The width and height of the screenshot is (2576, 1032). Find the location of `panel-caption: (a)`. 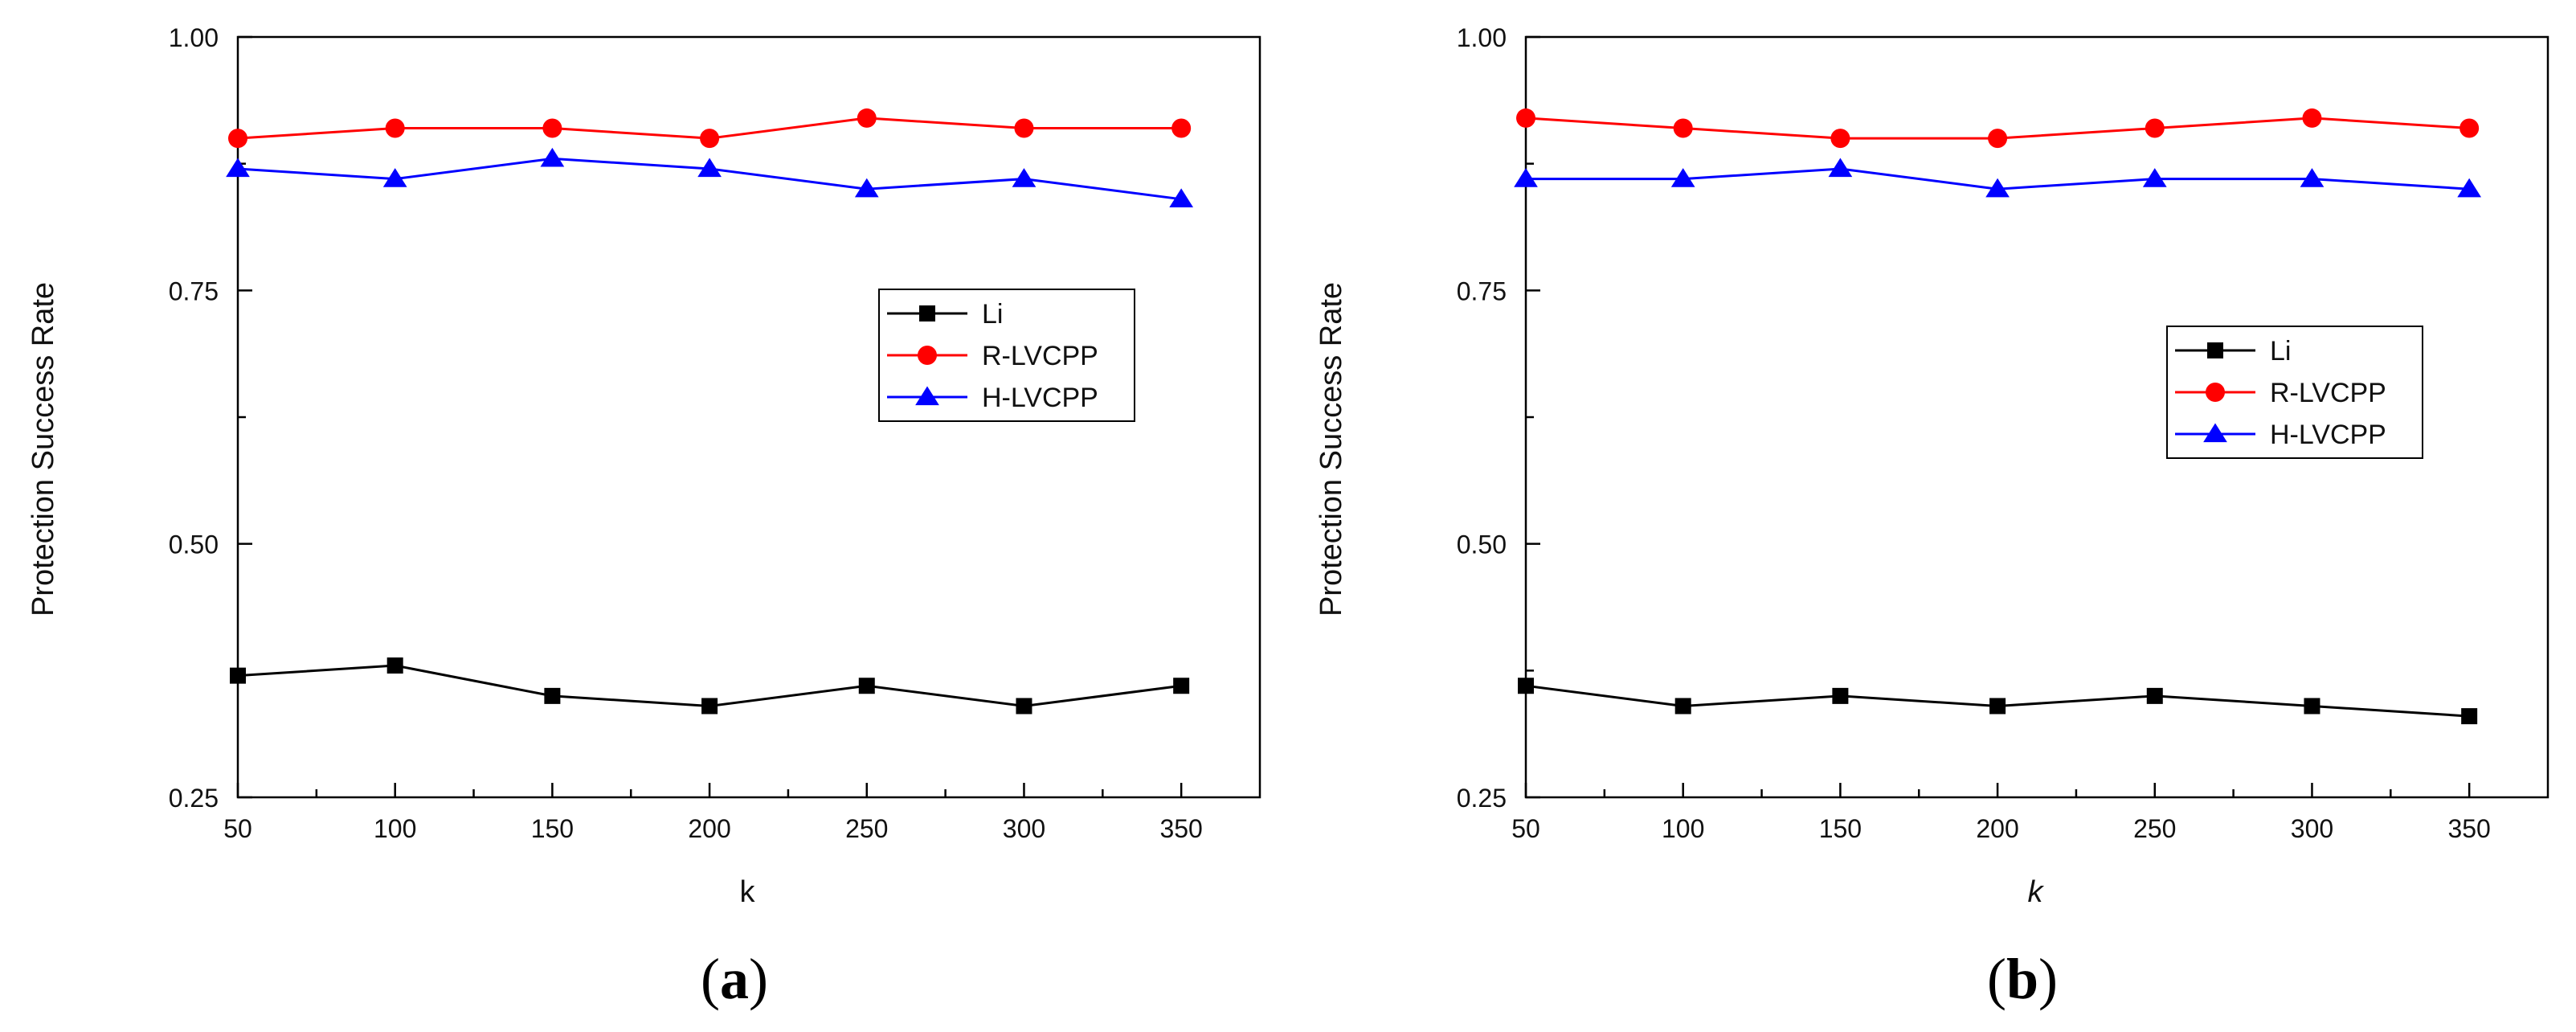

panel-caption: (a) is located at coordinates (734, 979).